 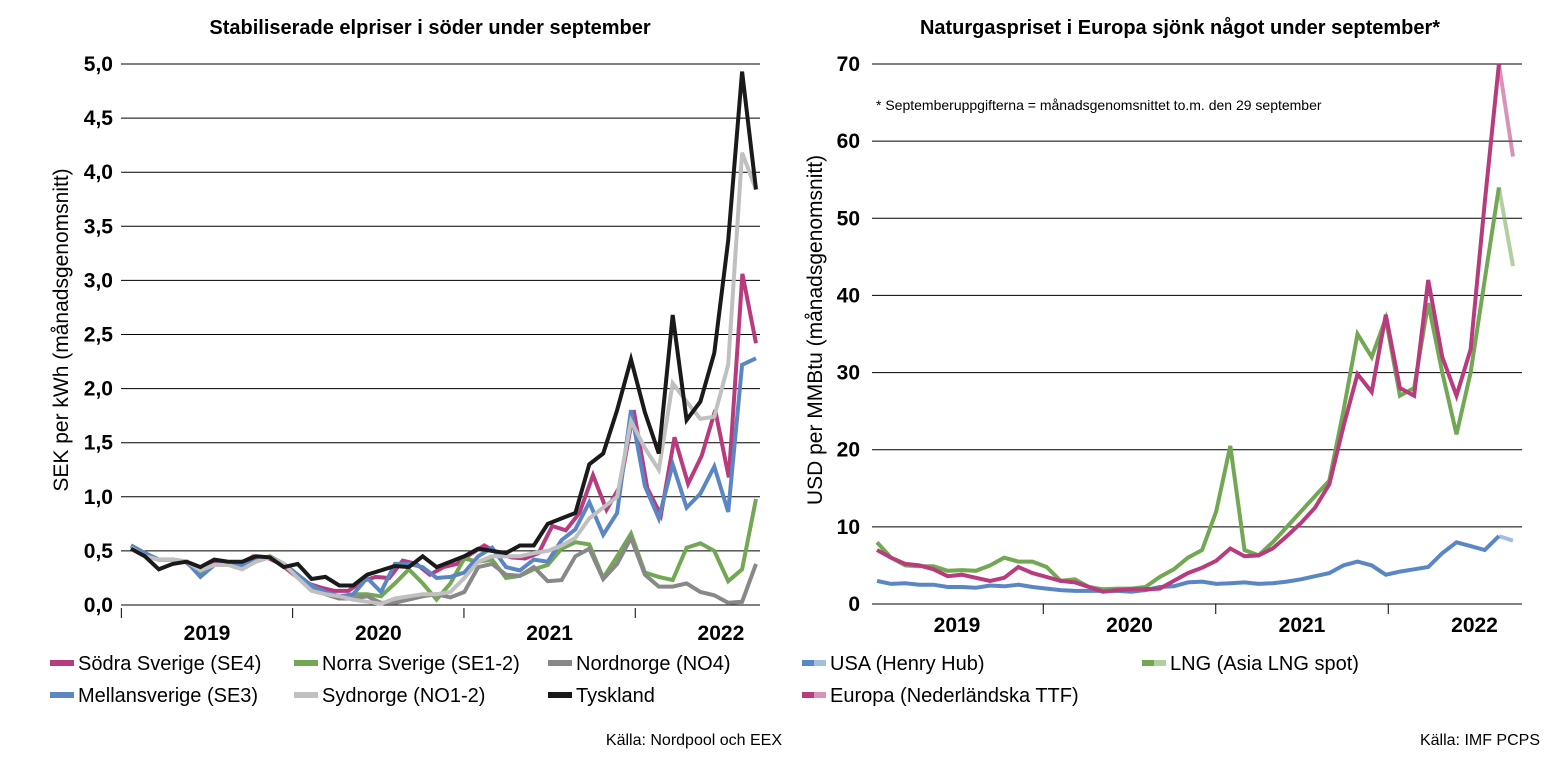 What do you see at coordinates (954, 696) in the screenshot?
I see `legend-label: Europa (Nederländska TTF)` at bounding box center [954, 696].